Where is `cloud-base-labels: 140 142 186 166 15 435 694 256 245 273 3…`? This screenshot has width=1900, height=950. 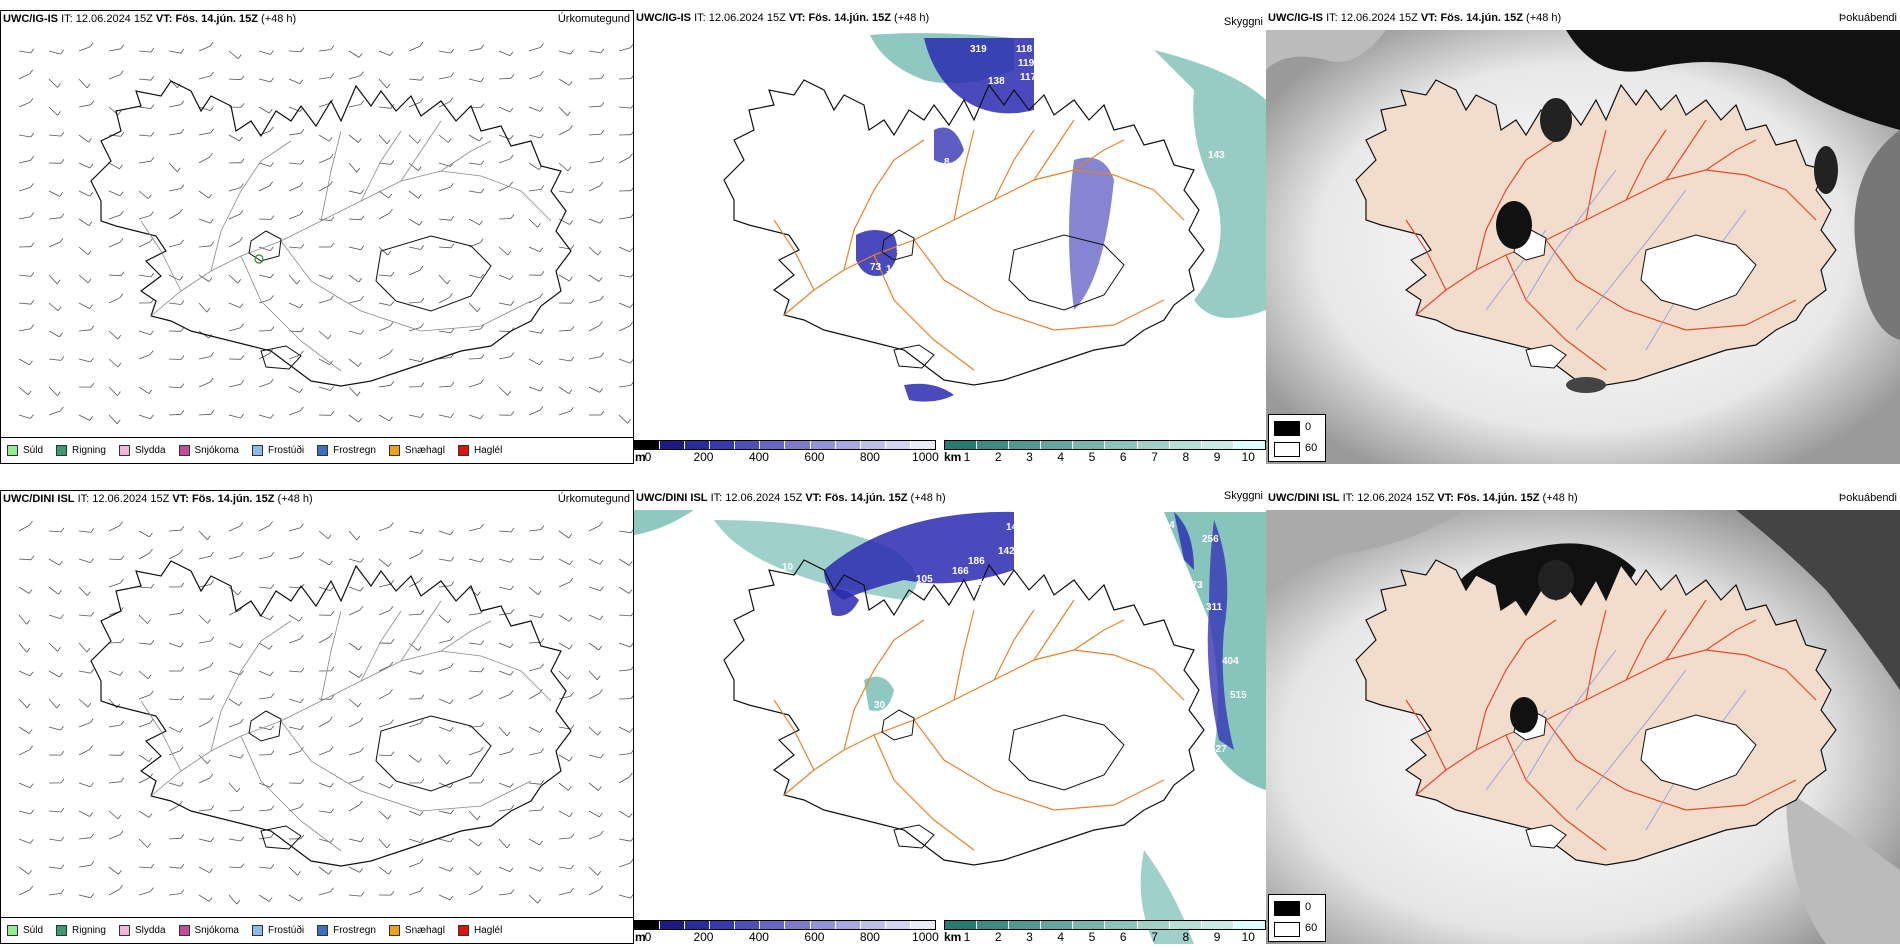
cloud-base-labels: 140 142 186 166 15 435 694 256 245 273 3… is located at coordinates (1014, 637).